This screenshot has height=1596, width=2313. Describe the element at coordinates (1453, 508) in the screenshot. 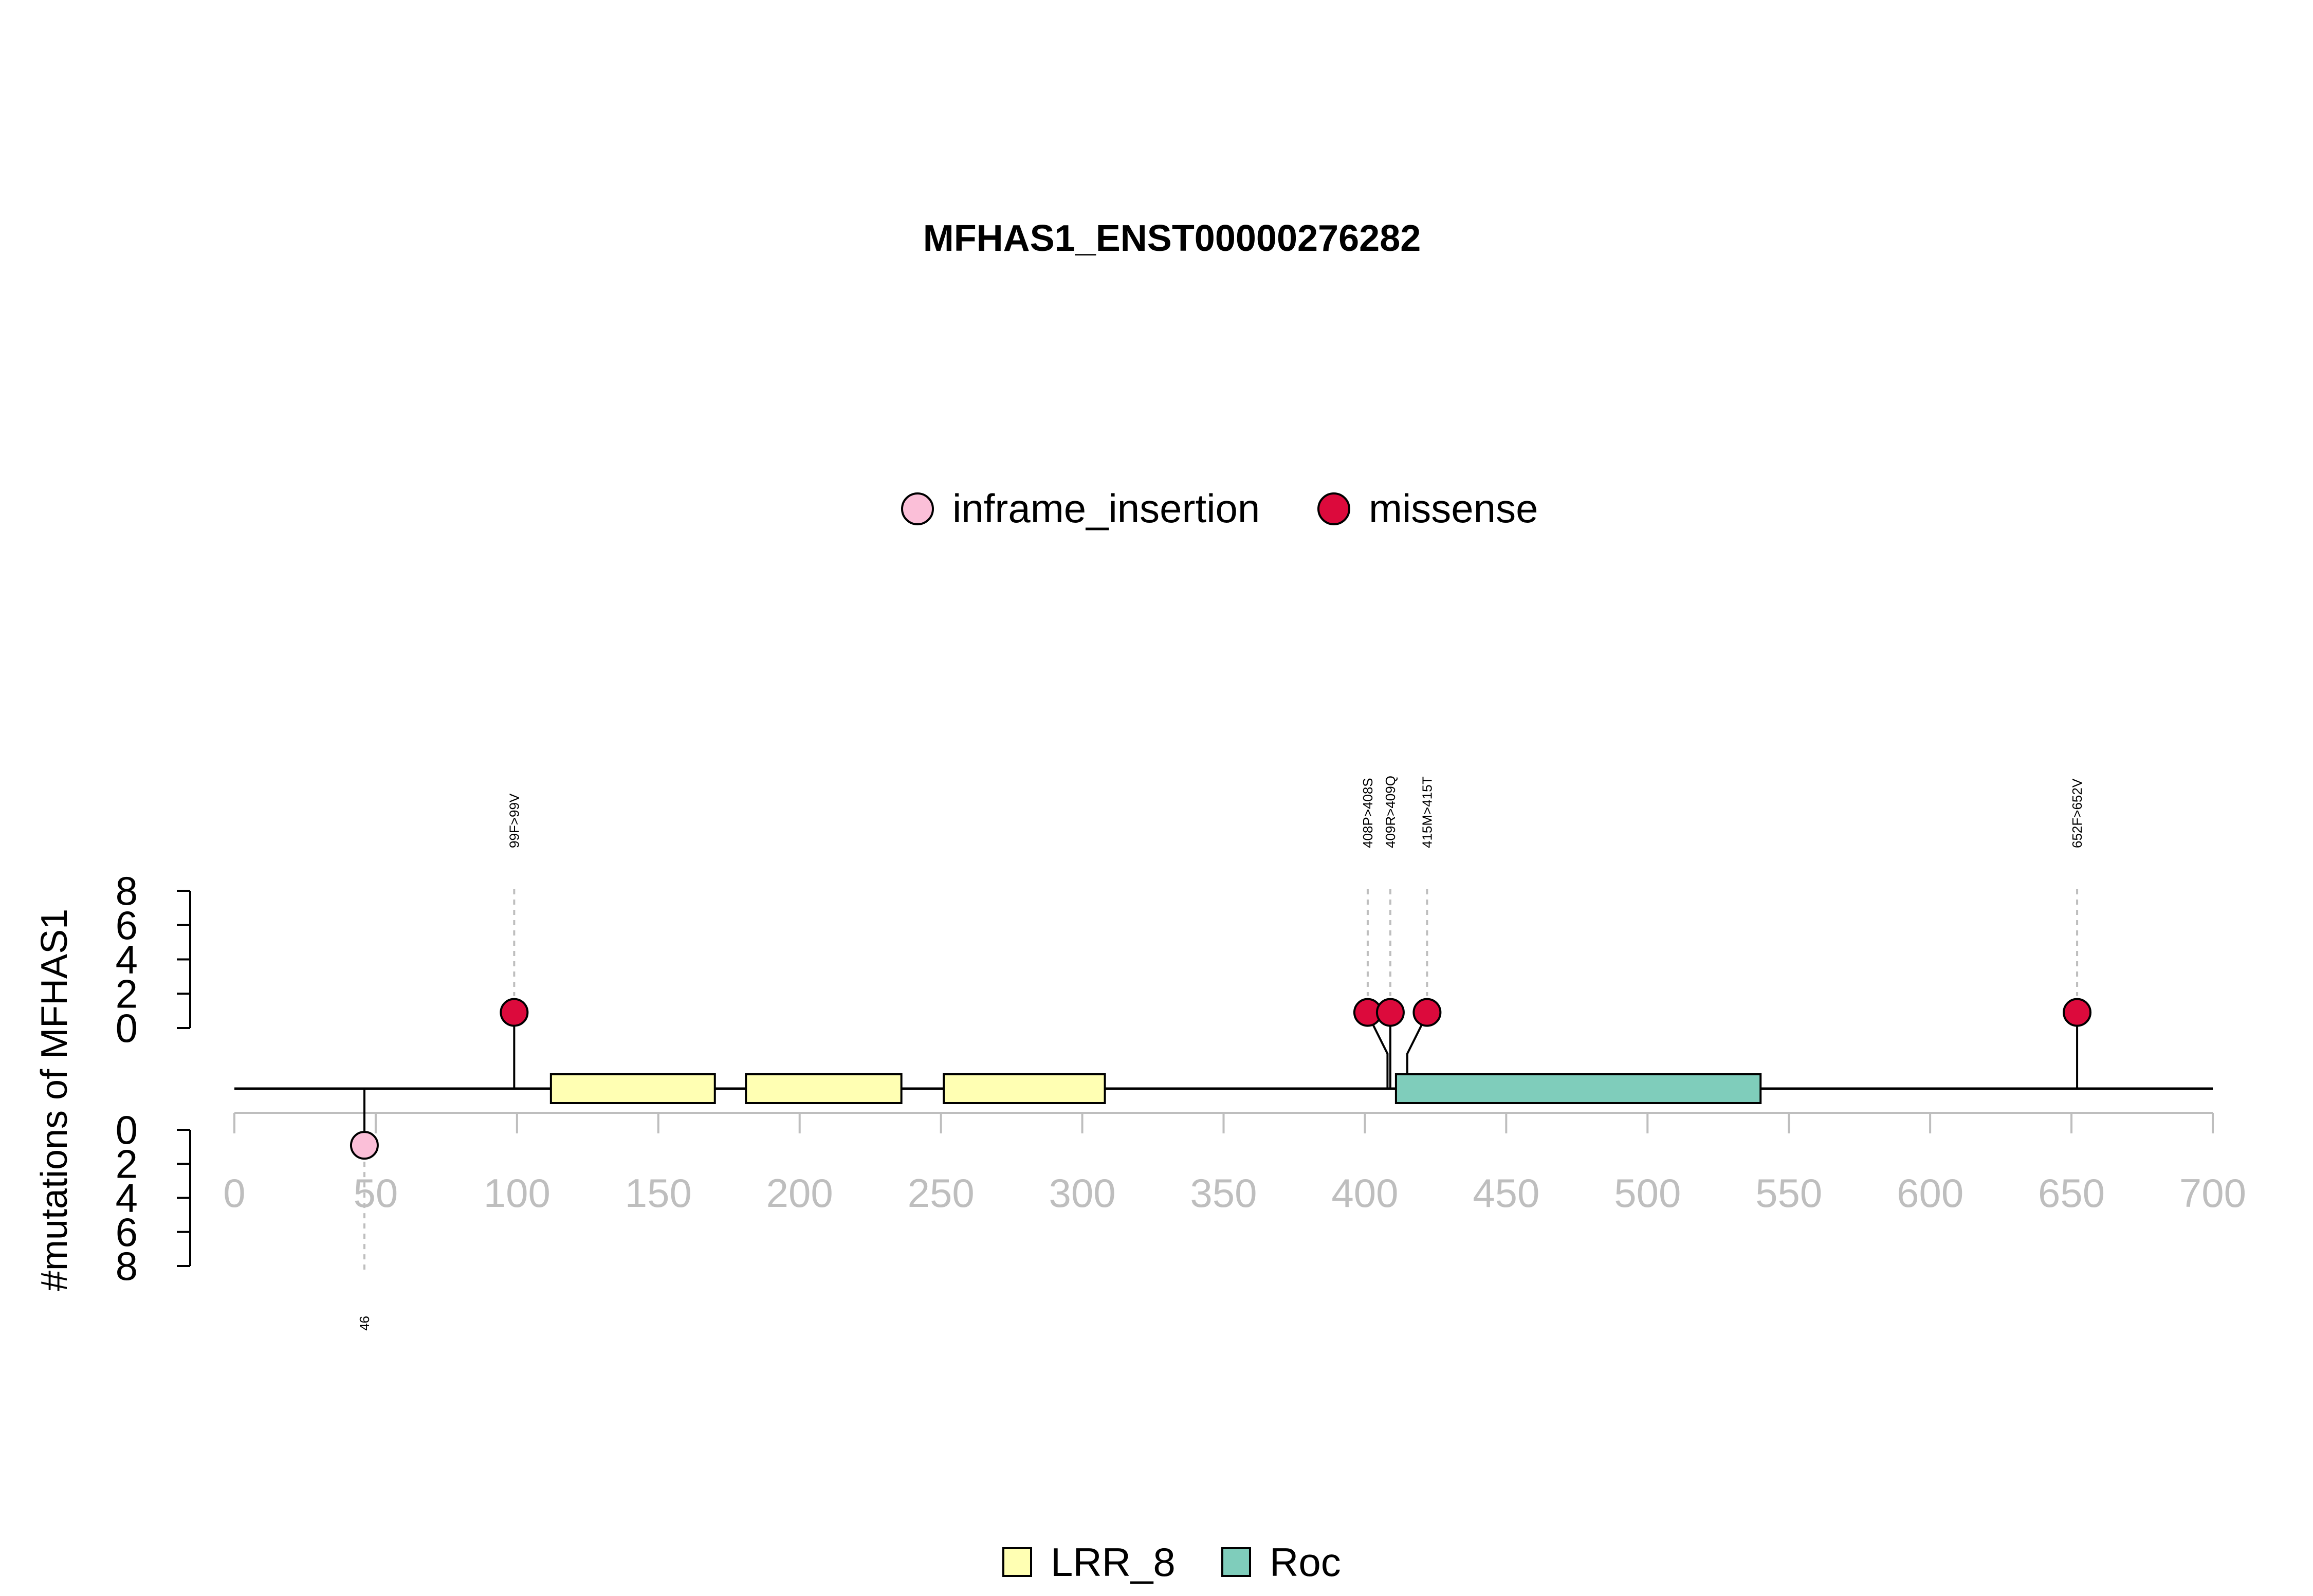

I see `legend-label-missense: missense` at that location.